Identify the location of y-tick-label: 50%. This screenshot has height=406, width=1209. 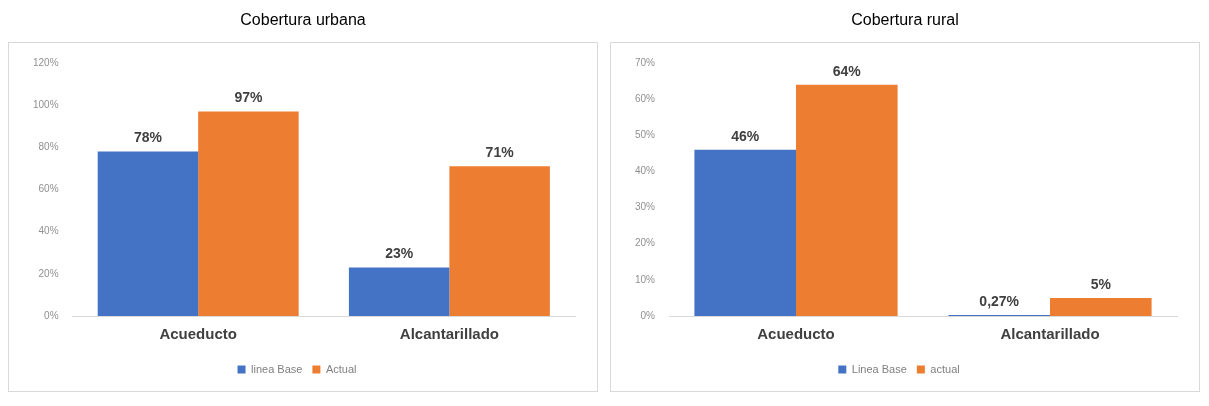
(645, 135).